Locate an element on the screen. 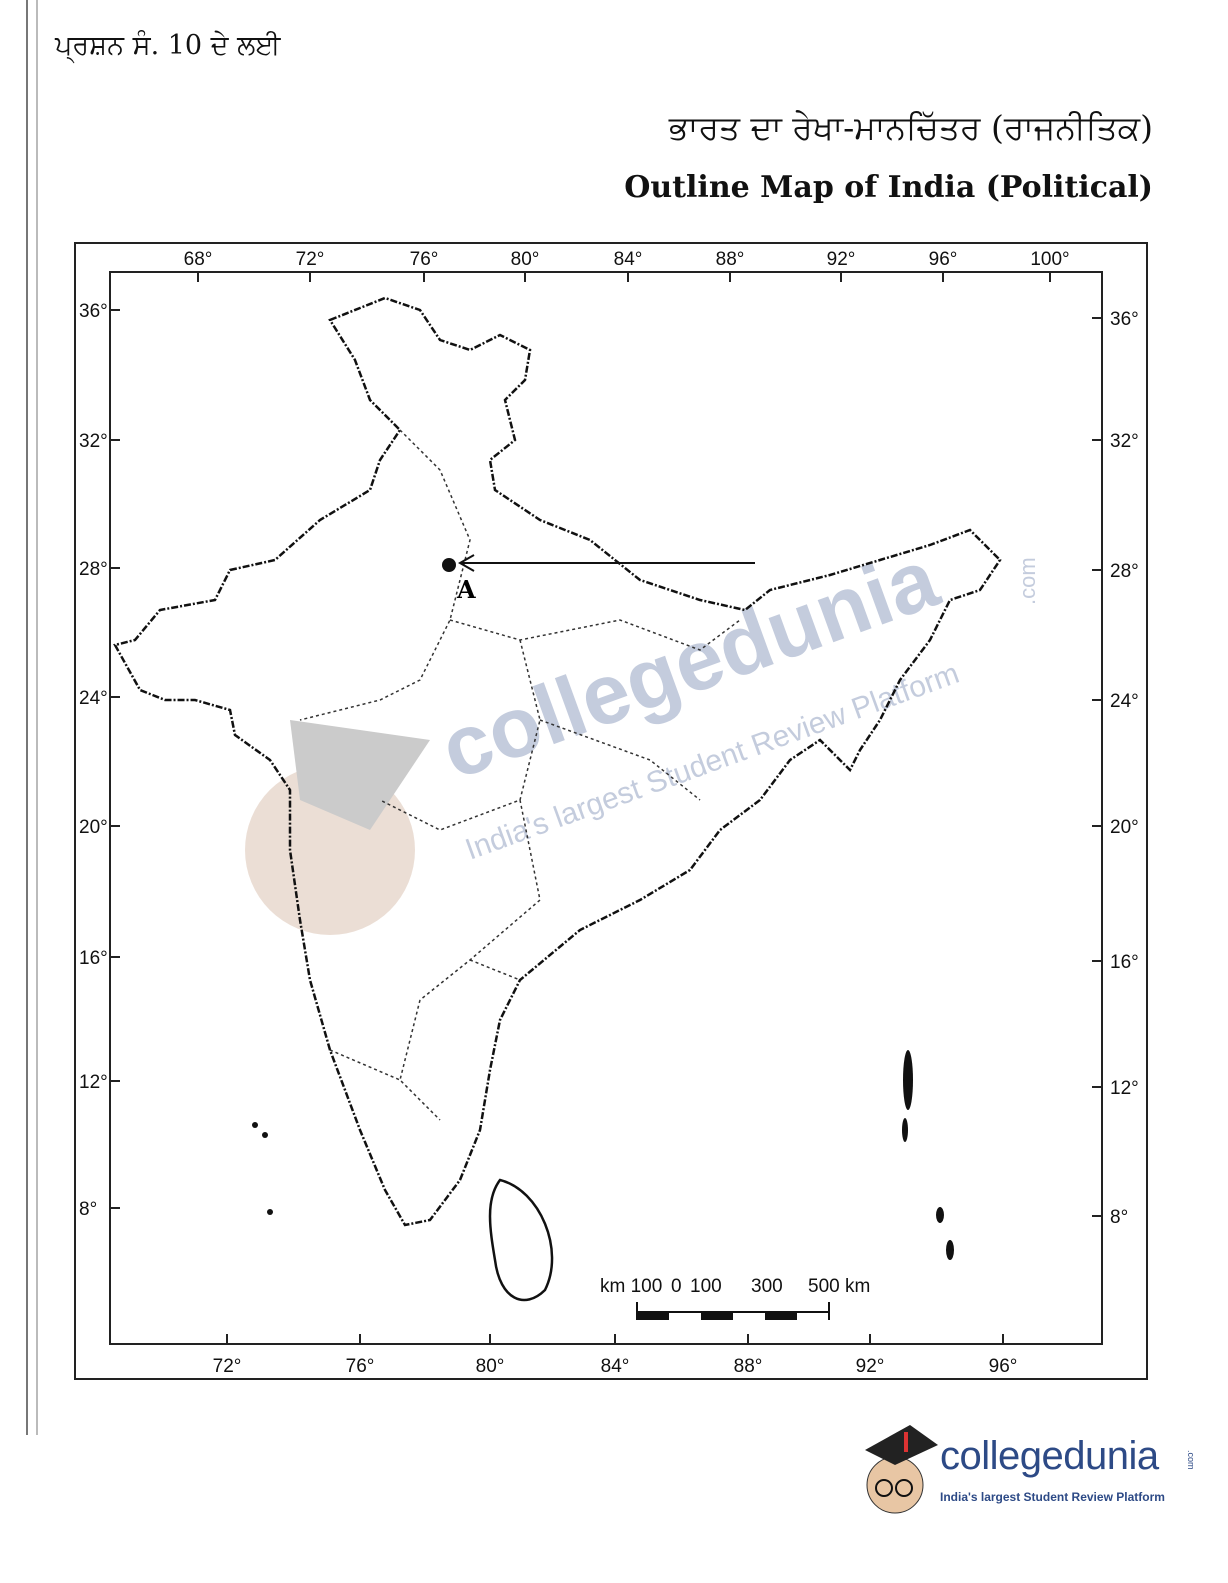 Image resolution: width=1228 pixels, height=1583 pixels. latitude-label-right: 36° is located at coordinates (1124, 319).